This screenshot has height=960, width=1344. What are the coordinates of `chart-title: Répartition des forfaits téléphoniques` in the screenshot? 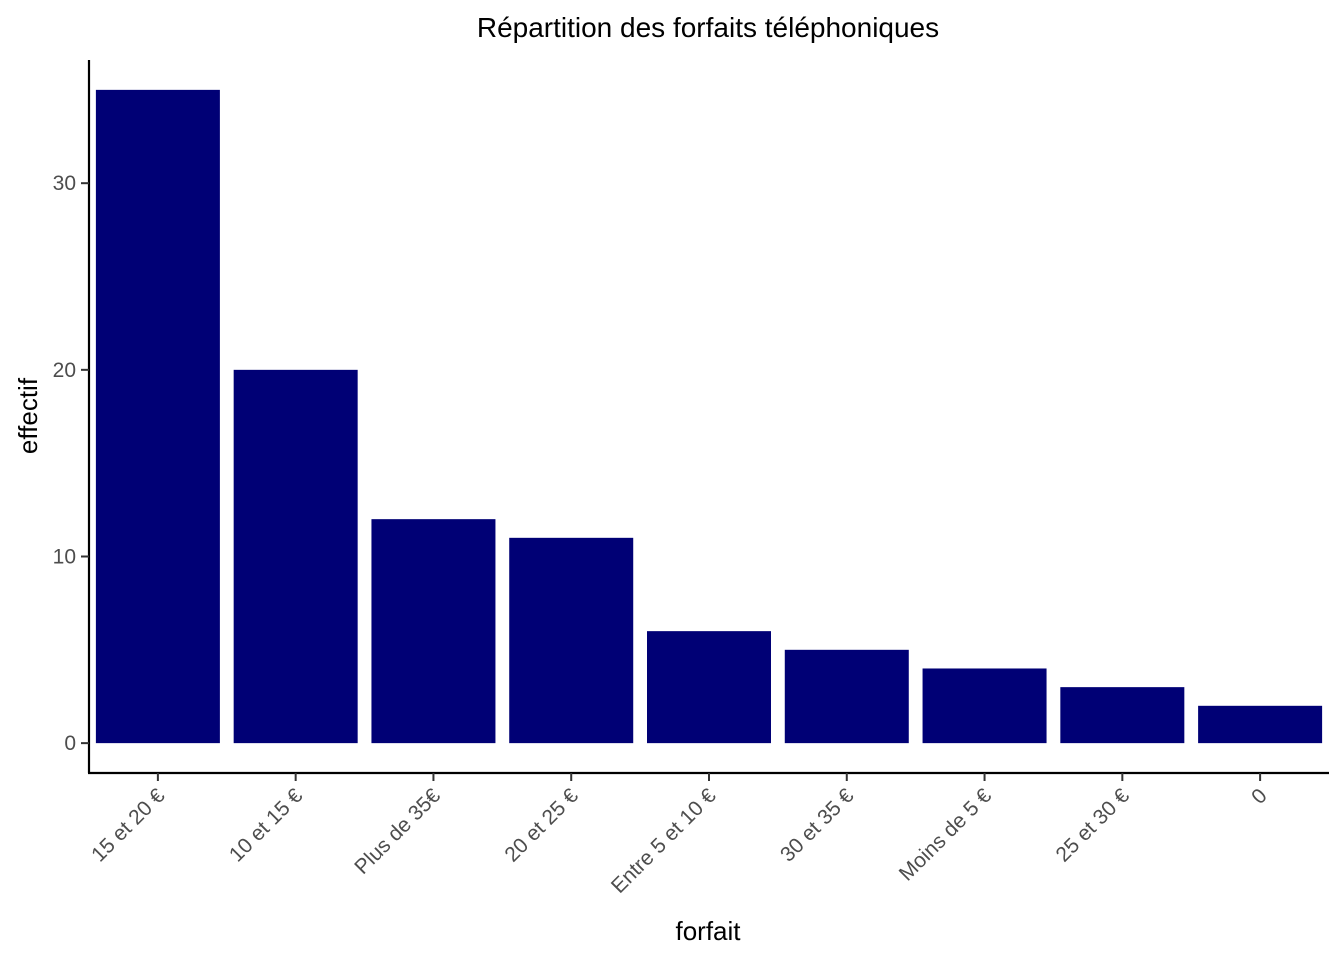 It's located at (708, 27).